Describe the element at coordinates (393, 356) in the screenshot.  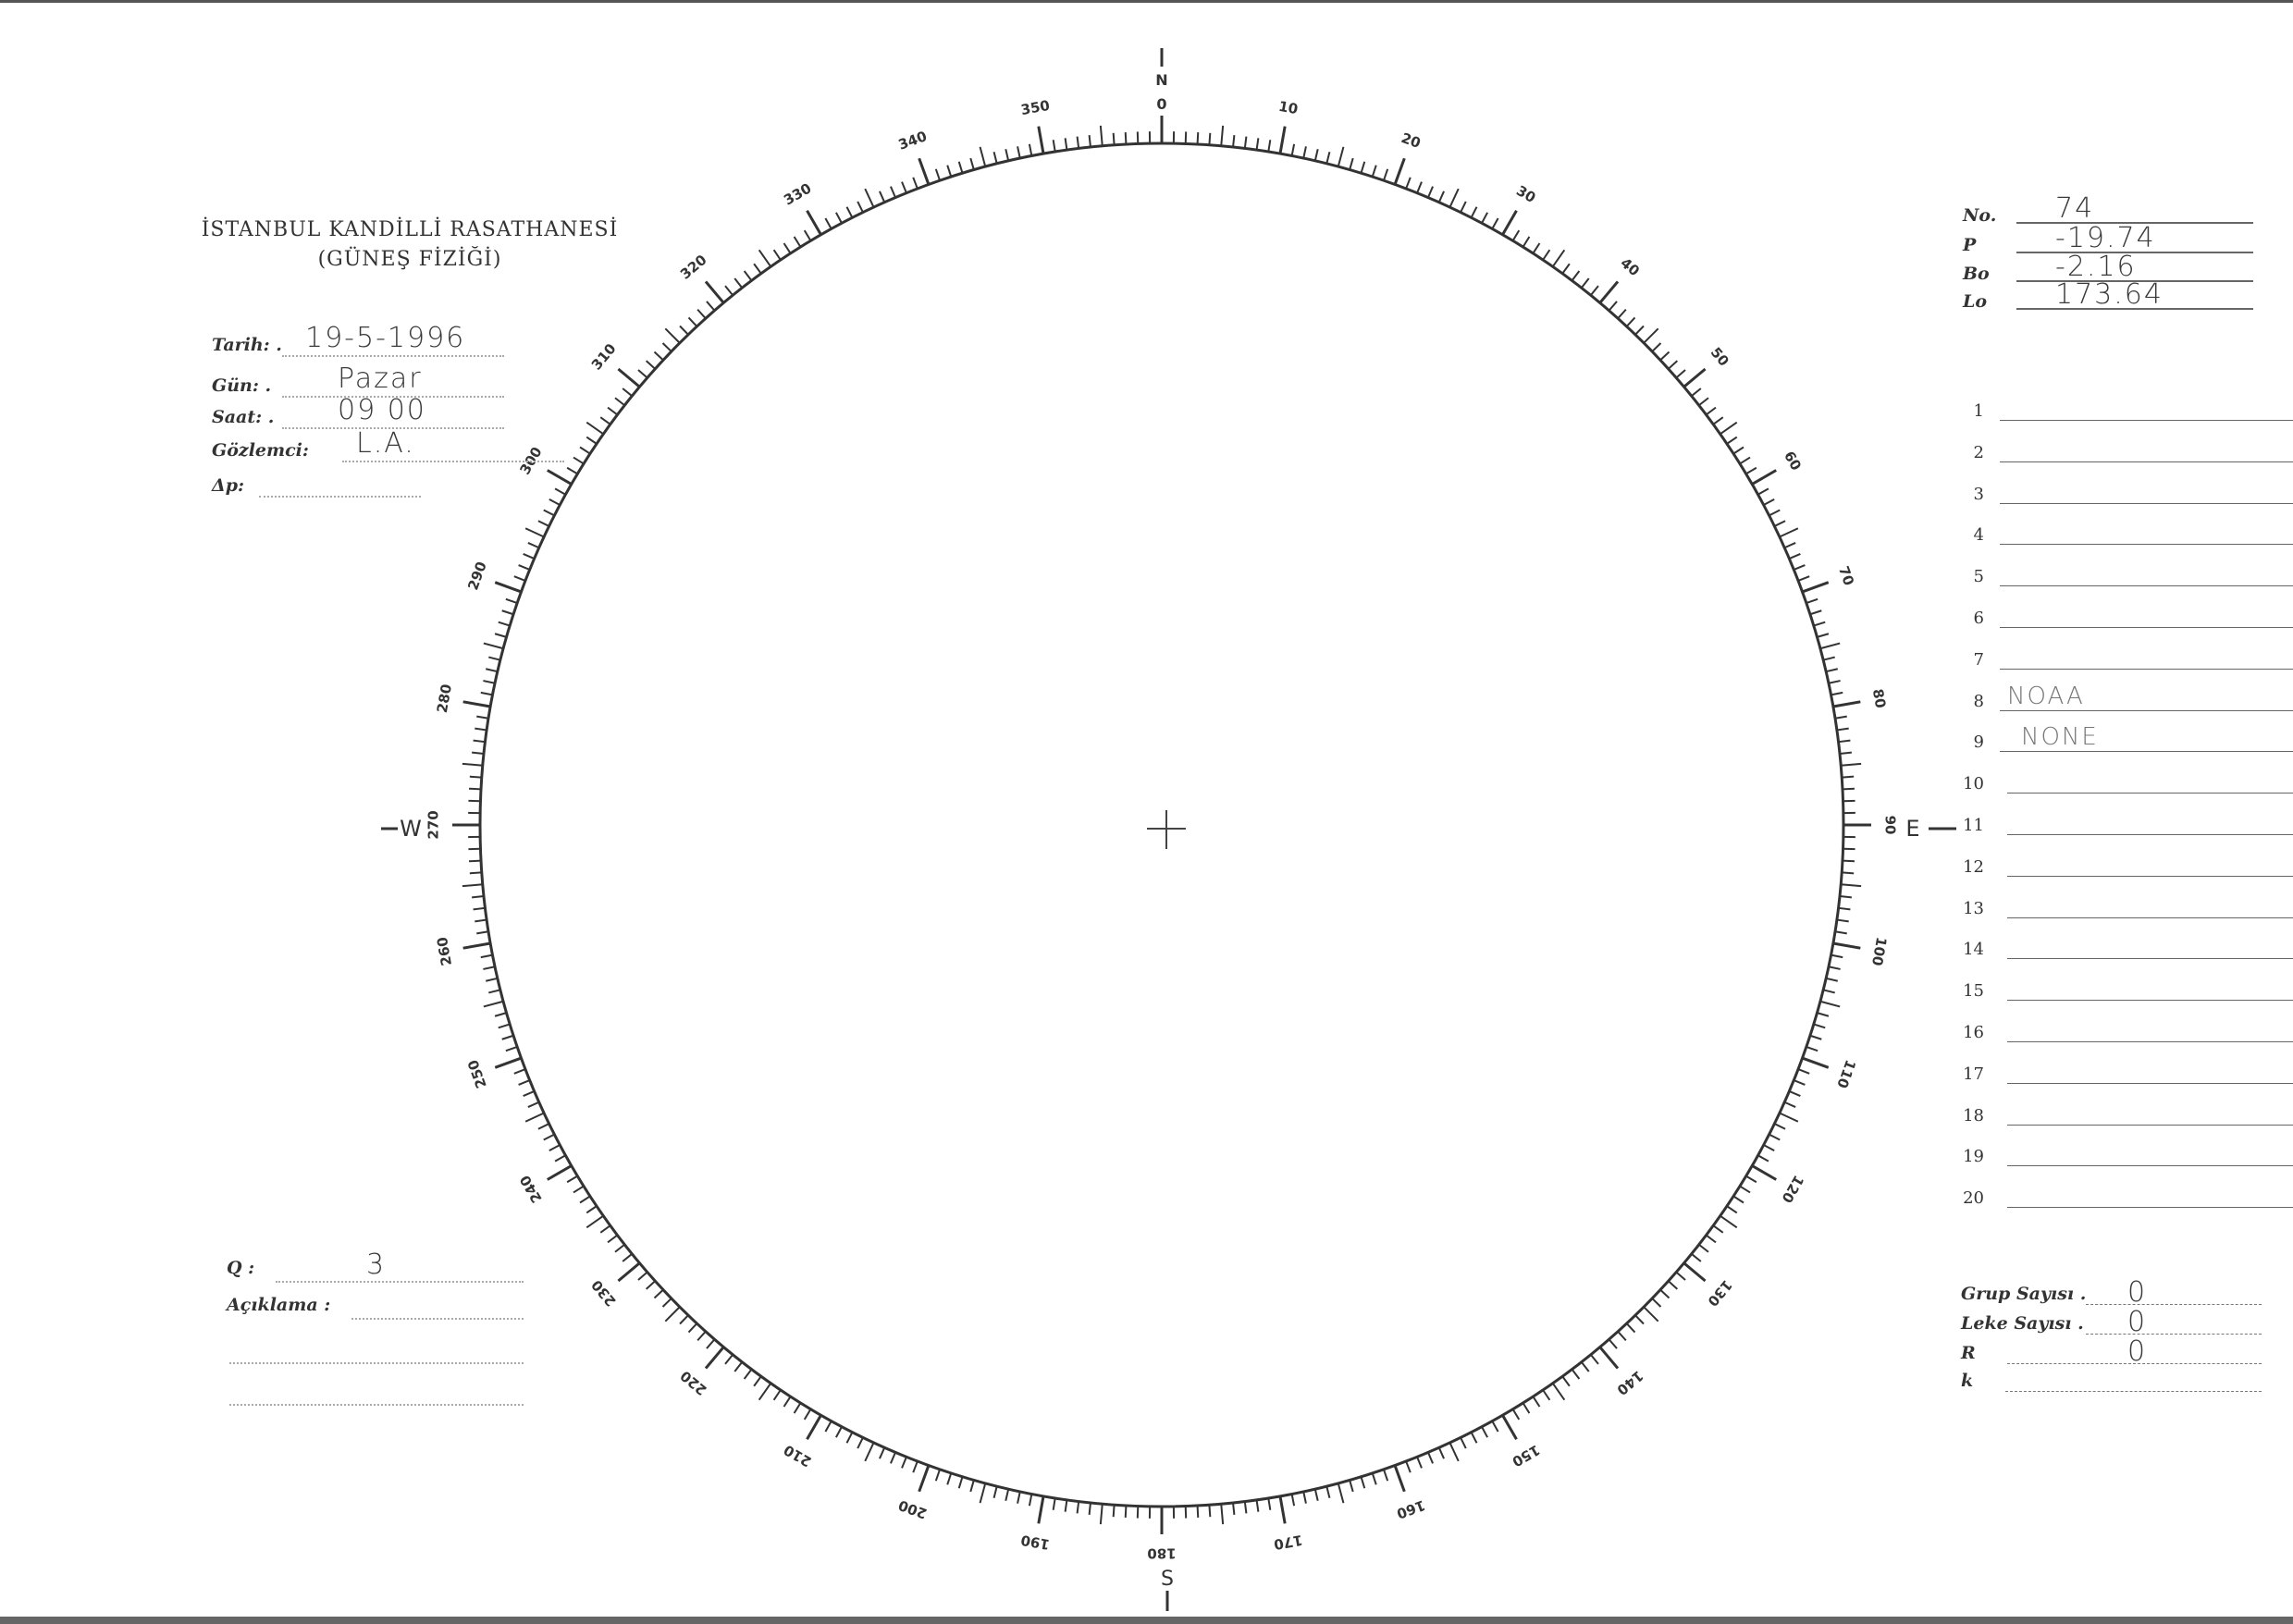
I see `field-line` at that location.